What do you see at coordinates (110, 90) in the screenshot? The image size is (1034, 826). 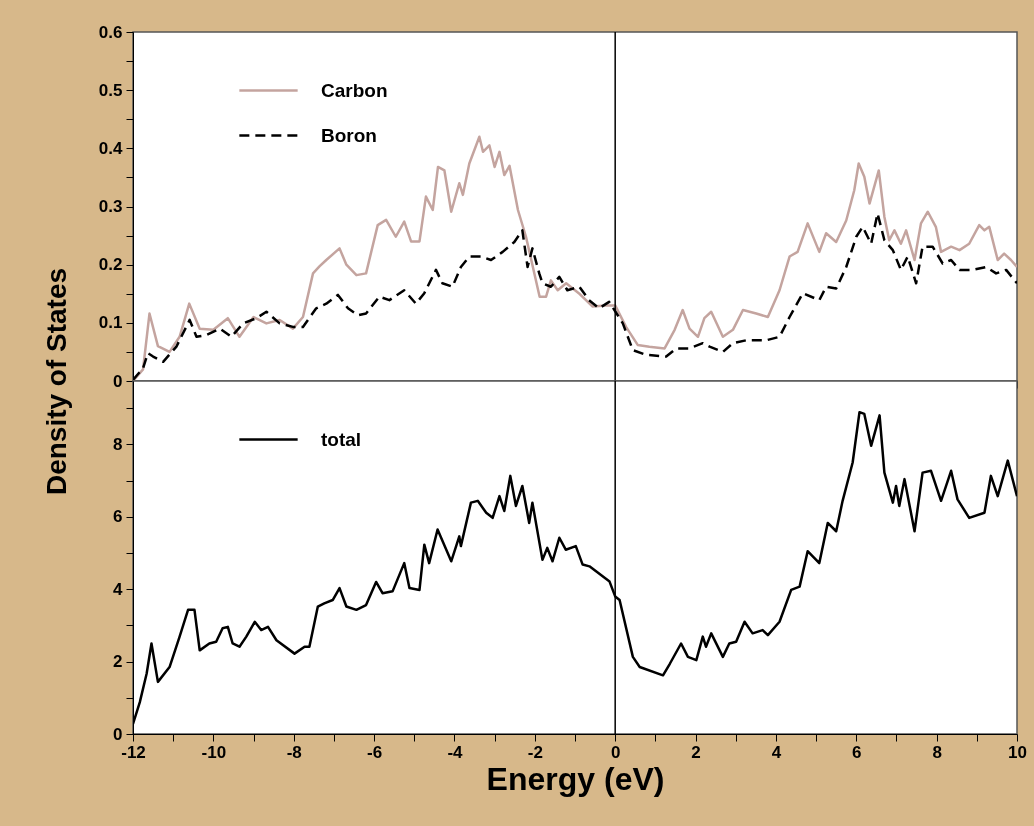 I see `y-tick-label: 0.5` at bounding box center [110, 90].